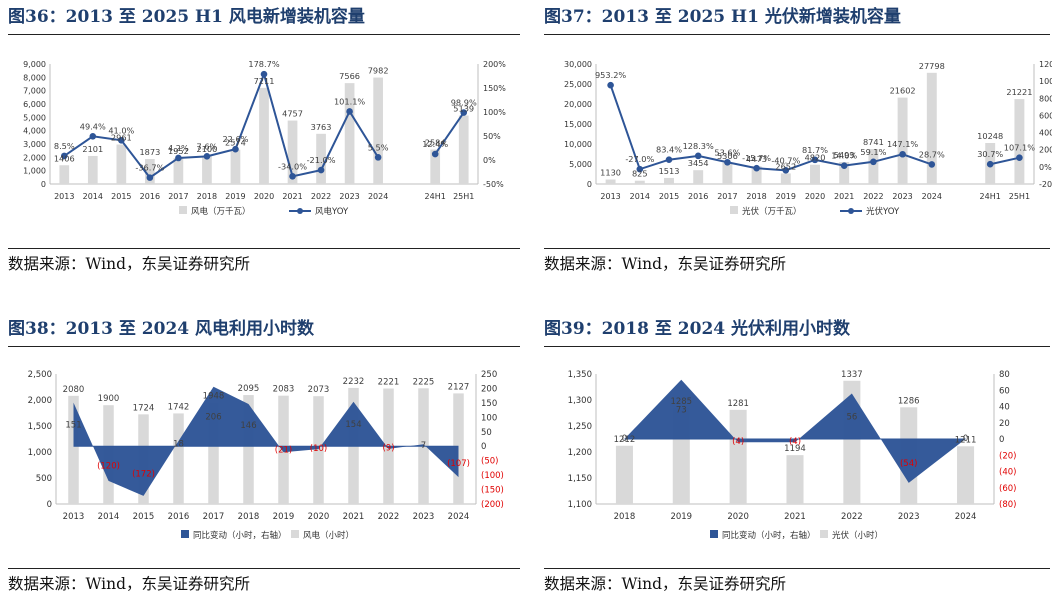  Describe the element at coordinates (64, 158) in the screenshot. I see `bar-value-label: 1406` at that location.